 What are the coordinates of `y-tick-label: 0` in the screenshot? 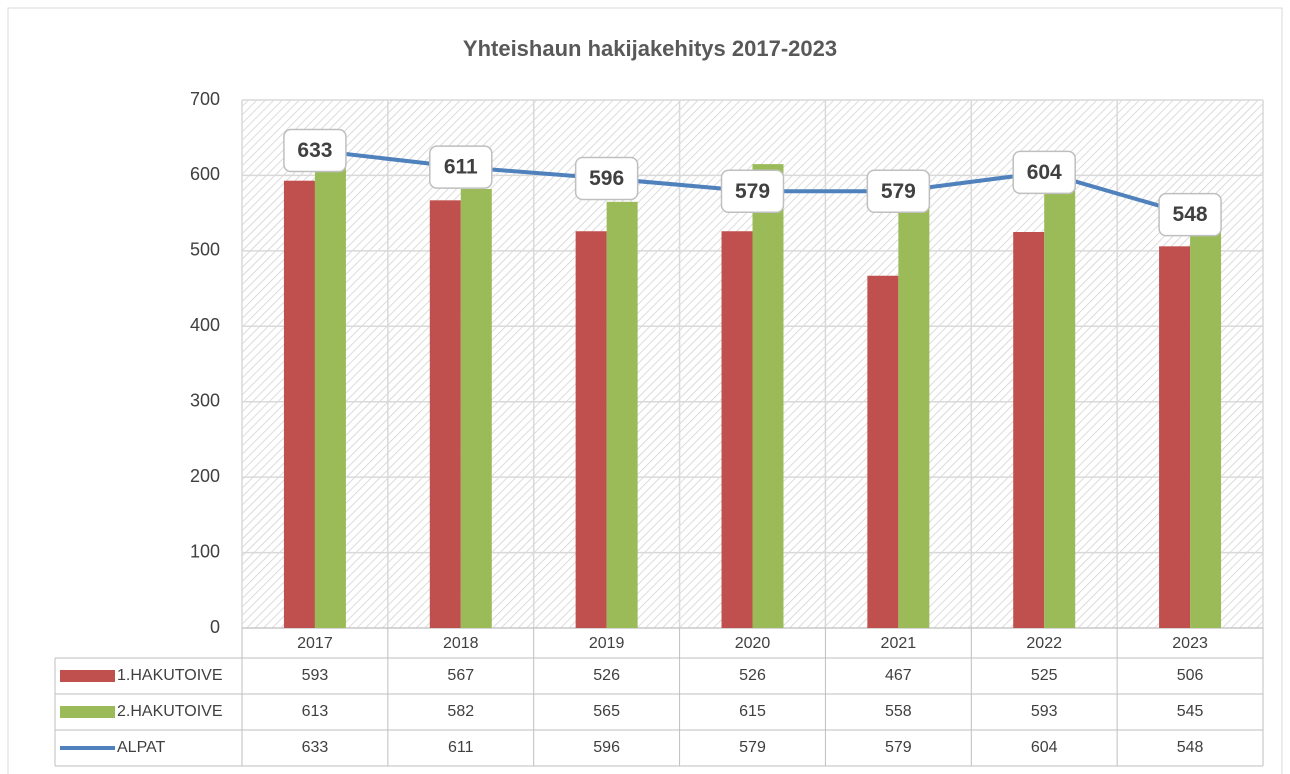 It's located at (215, 627).